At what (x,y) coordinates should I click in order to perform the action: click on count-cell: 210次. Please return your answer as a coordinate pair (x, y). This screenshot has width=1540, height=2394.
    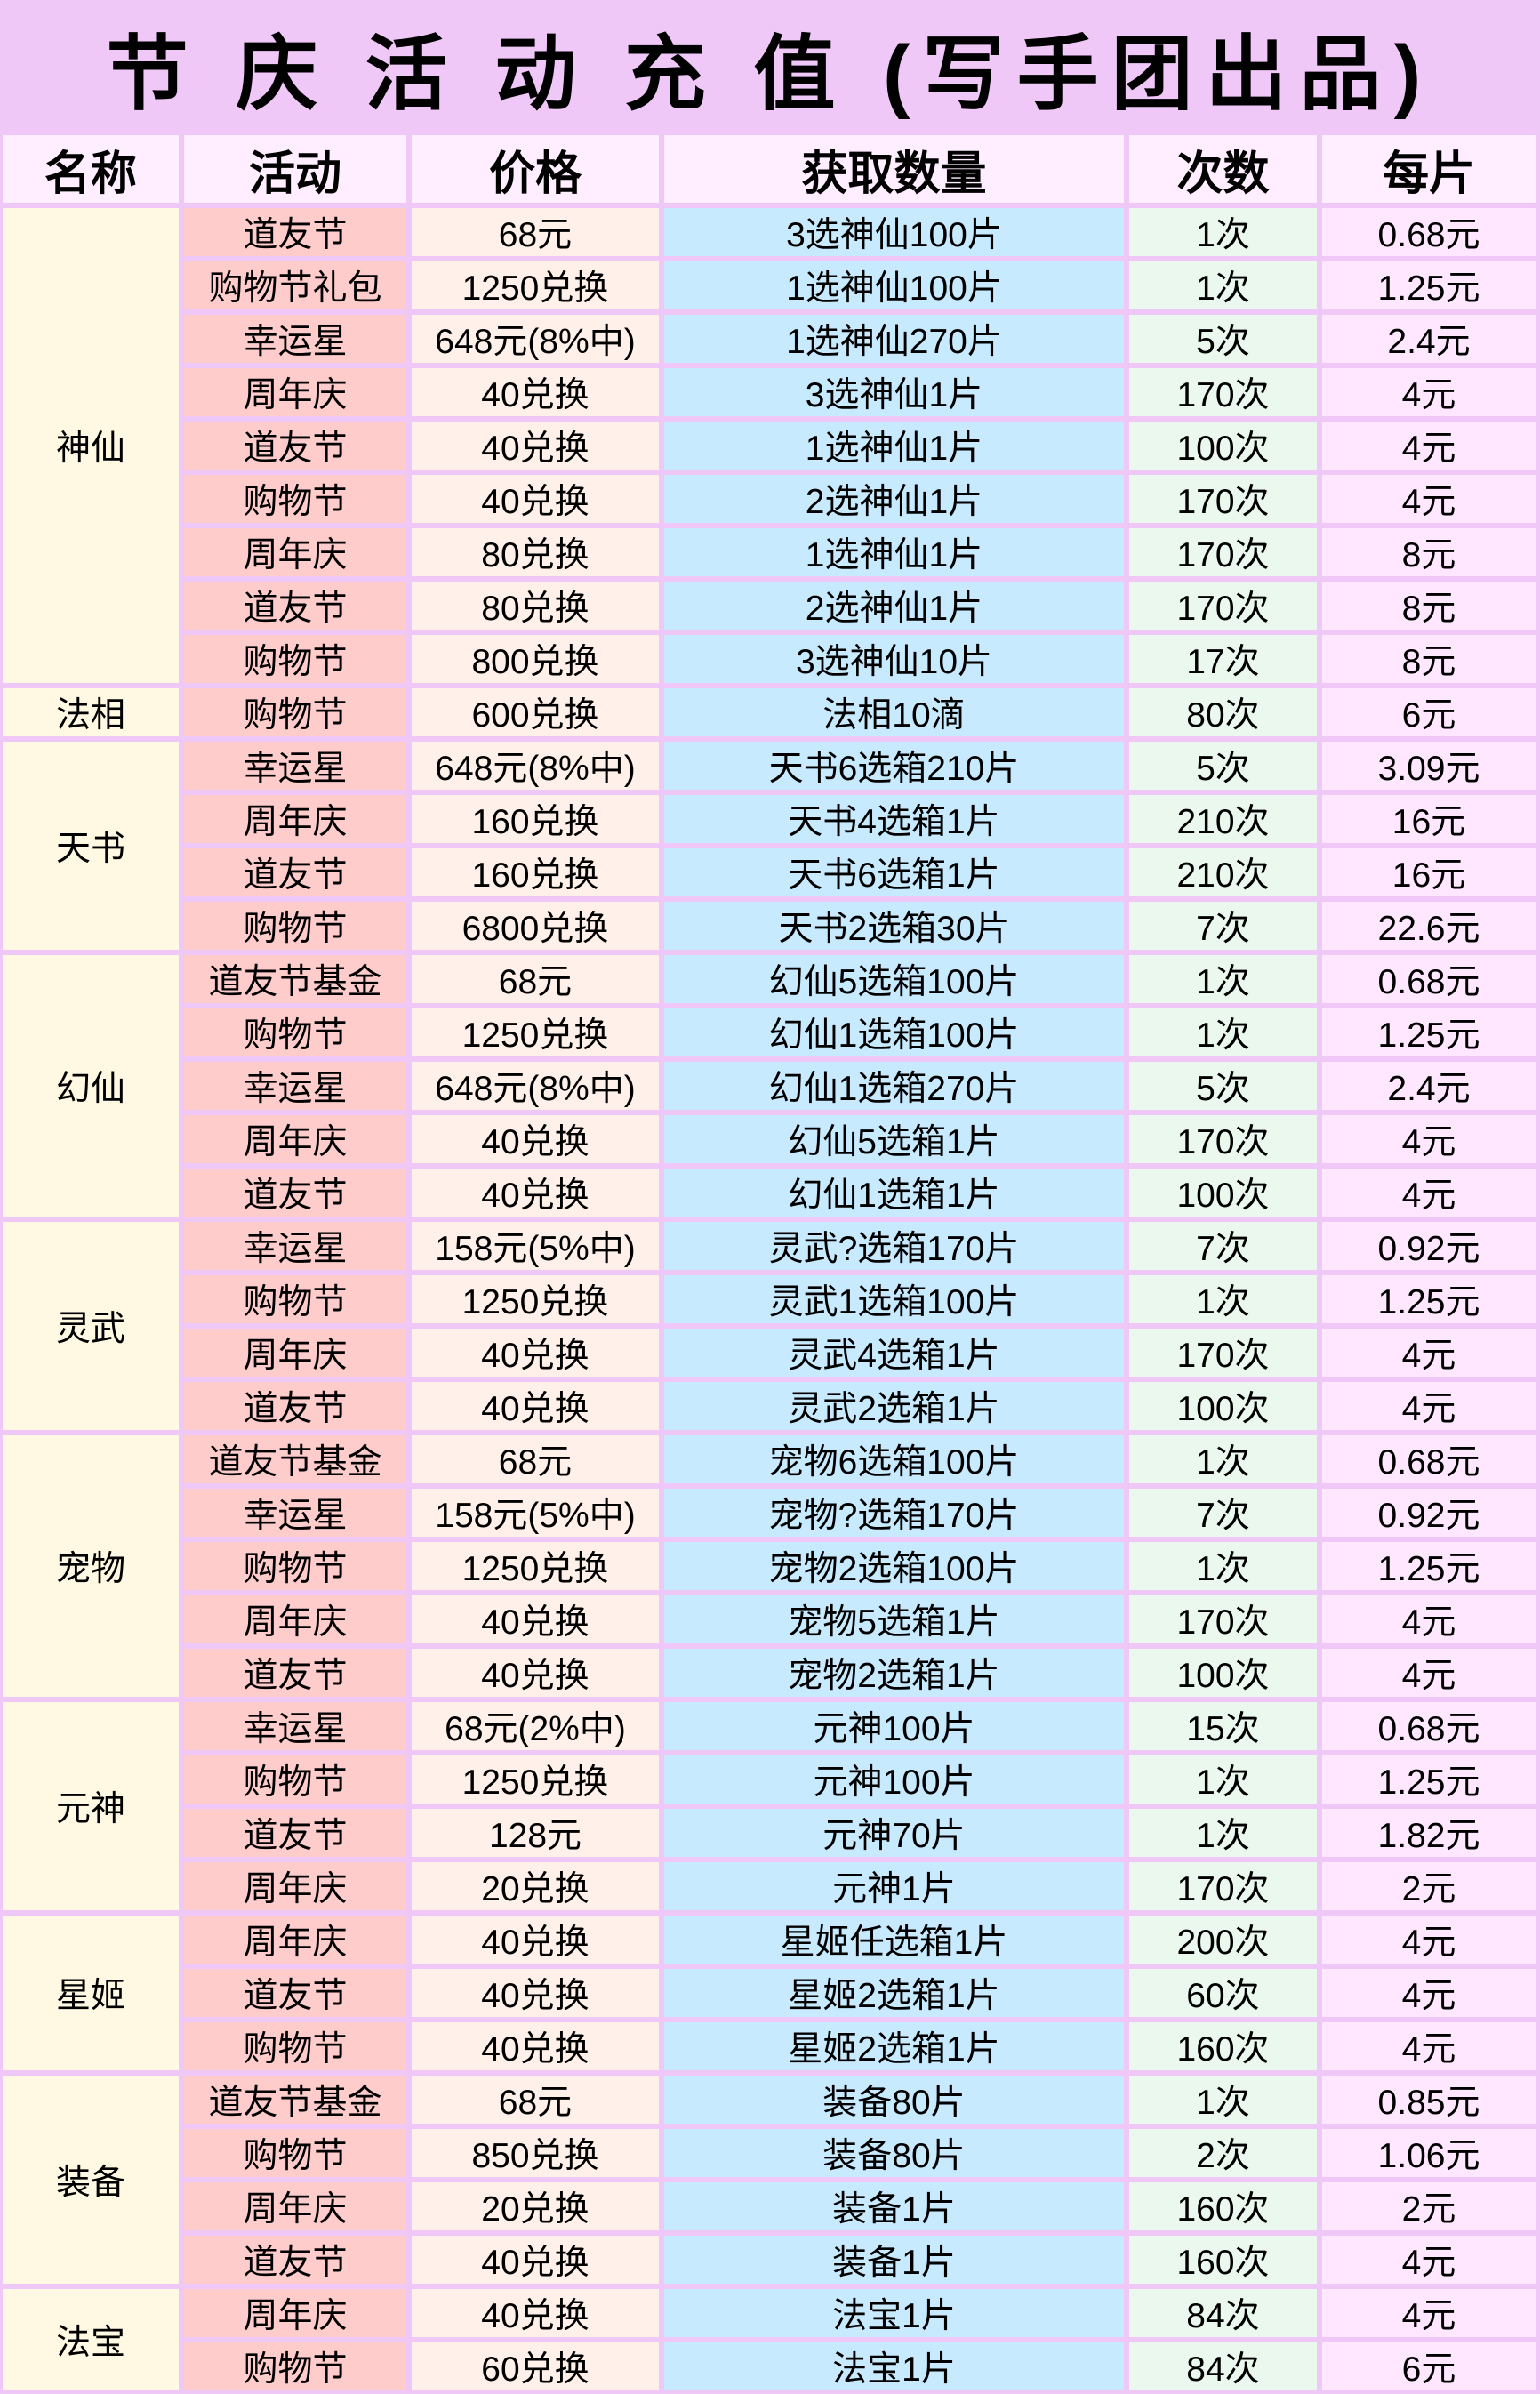
    Looking at the image, I should click on (1223, 819).